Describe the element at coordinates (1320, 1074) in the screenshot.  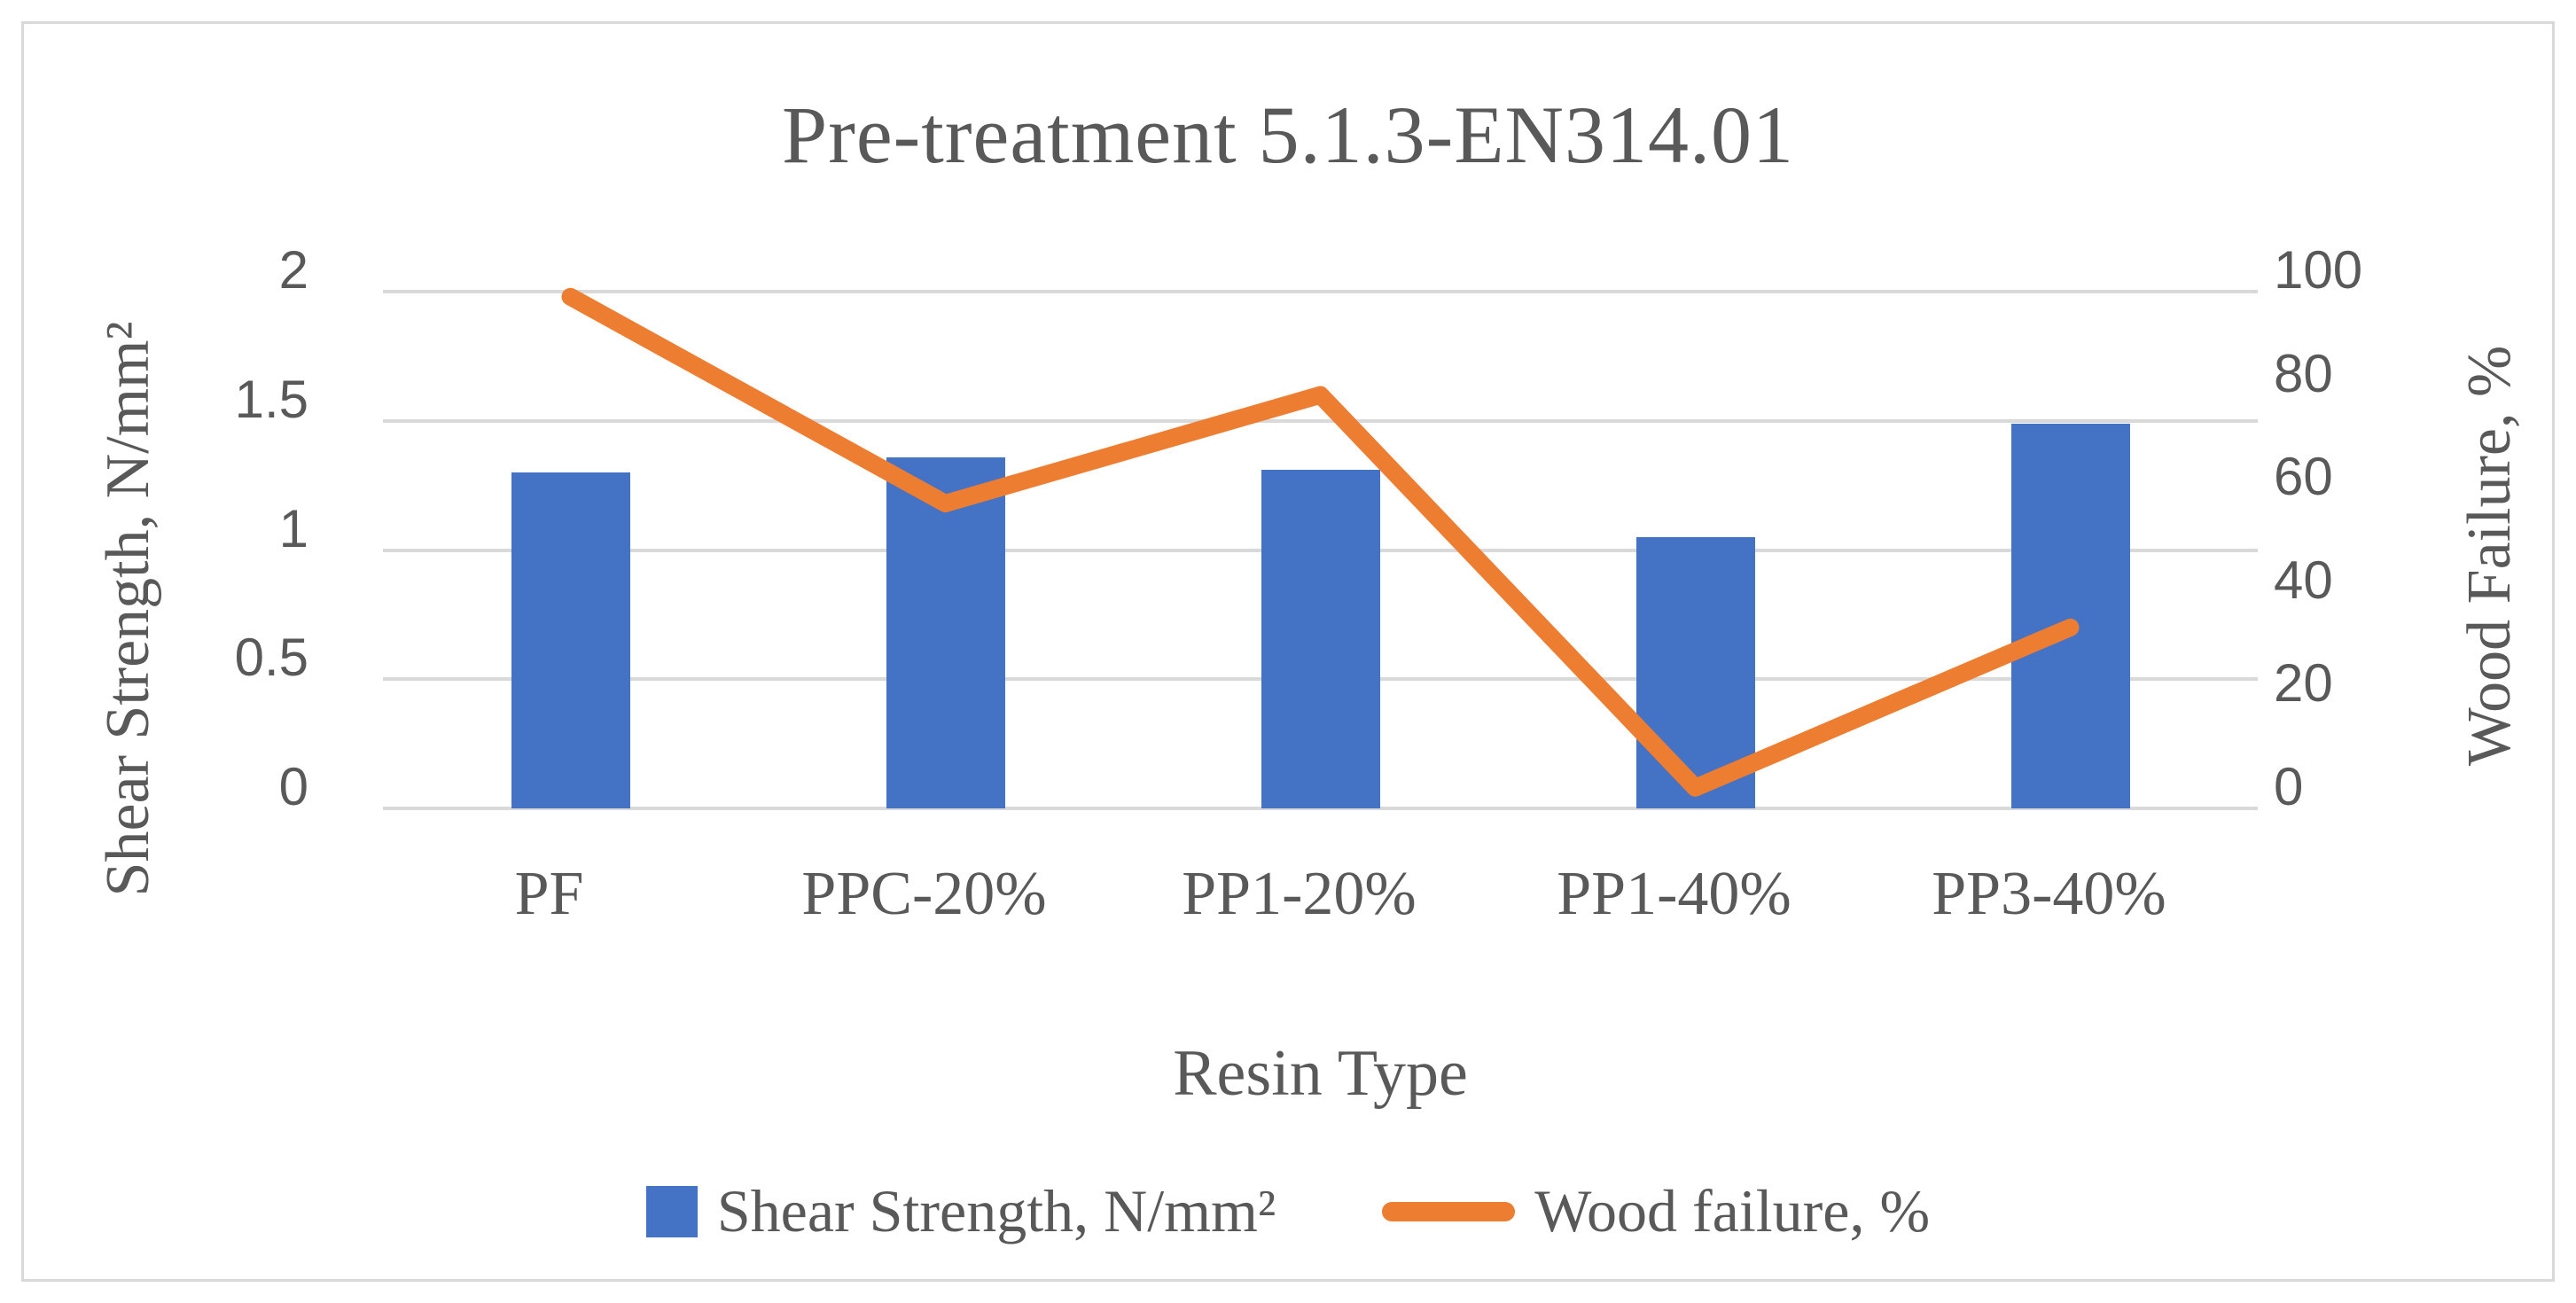
I see `x-axis-title: Resin Type` at that location.